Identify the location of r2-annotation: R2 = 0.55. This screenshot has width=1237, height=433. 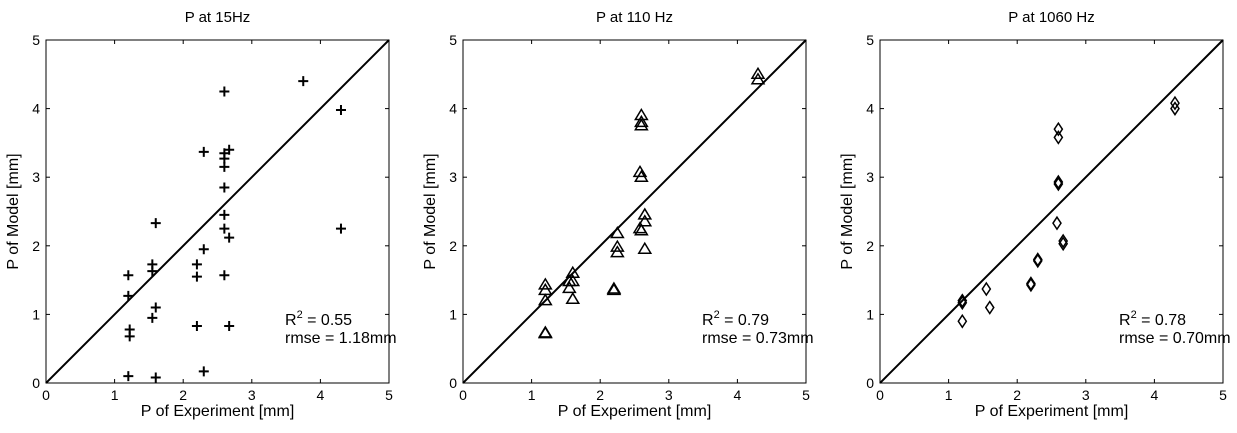
(318, 319).